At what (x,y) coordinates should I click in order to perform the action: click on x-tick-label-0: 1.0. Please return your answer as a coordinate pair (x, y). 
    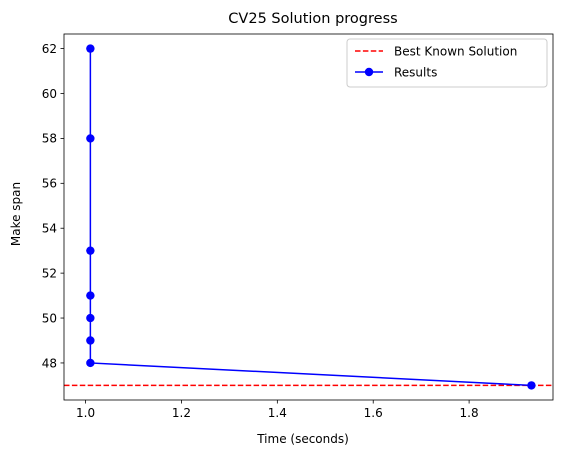
    Looking at the image, I should click on (85, 413).